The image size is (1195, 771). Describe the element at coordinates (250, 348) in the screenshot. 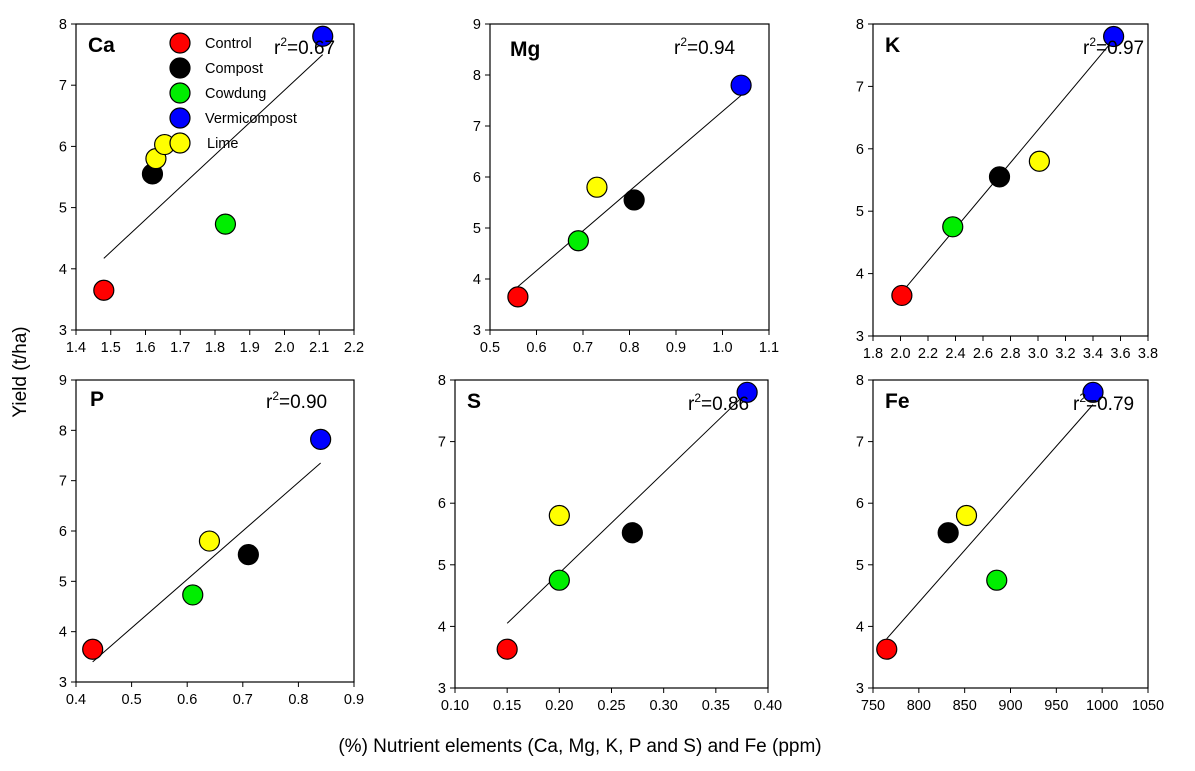

I see `x-tick-label: 1.9` at that location.